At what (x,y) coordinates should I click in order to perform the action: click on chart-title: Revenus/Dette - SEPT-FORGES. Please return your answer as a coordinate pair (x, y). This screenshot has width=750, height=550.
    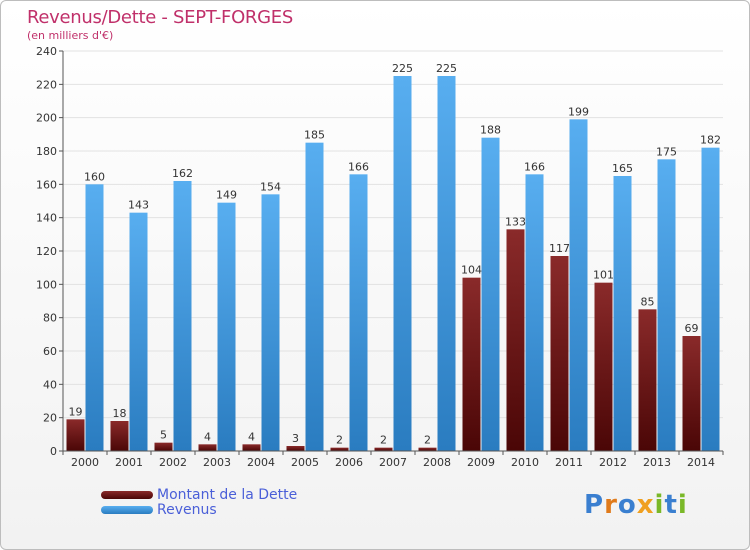
    Looking at the image, I should click on (160, 17).